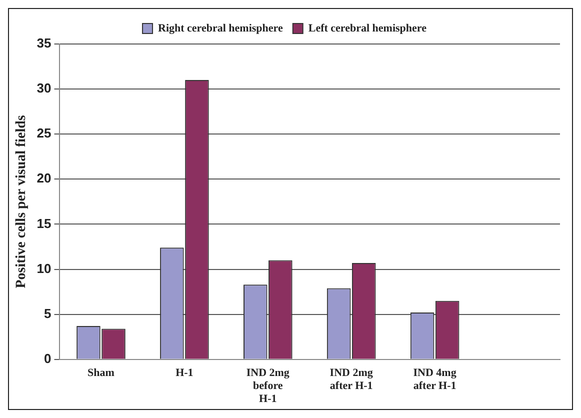  What do you see at coordinates (44, 223) in the screenshot?
I see `y-tick-label: 15` at bounding box center [44, 223].